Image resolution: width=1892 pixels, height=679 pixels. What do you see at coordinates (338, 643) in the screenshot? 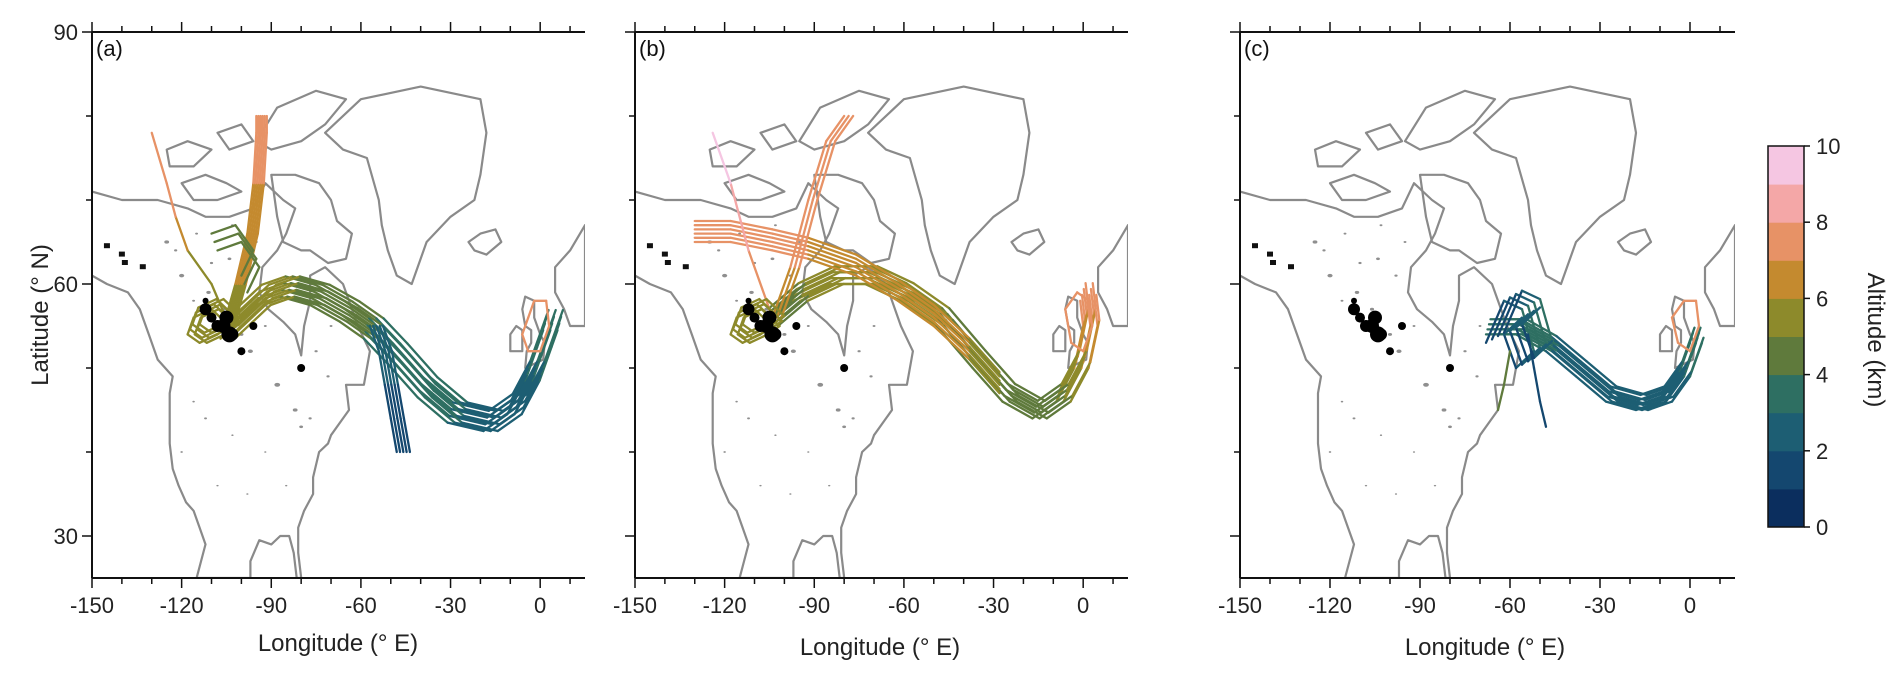
I see `x-axis-title-a: Longitude (° E)` at bounding box center [338, 643].